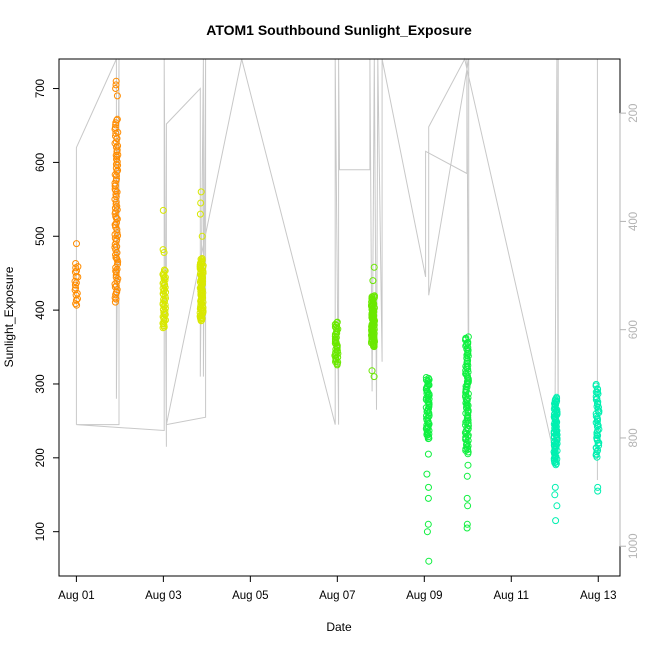 The image size is (650, 650). What do you see at coordinates (41, 457) in the screenshot?
I see `y-tick-label: 200` at bounding box center [41, 457].